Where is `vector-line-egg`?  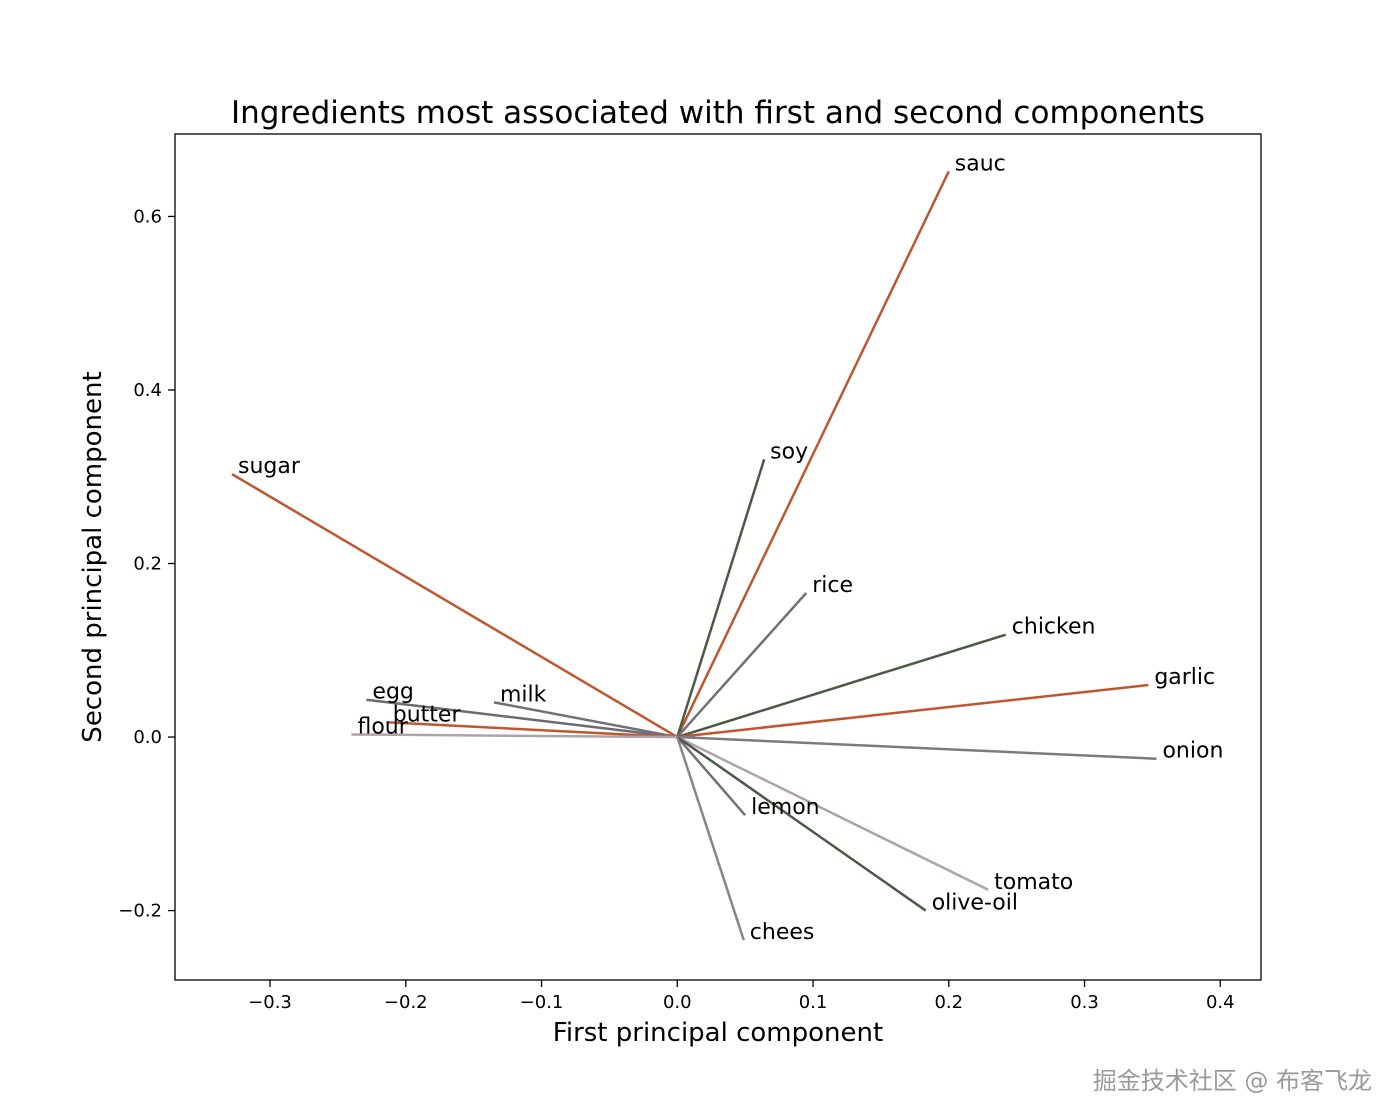 vector-line-egg is located at coordinates (522, 718).